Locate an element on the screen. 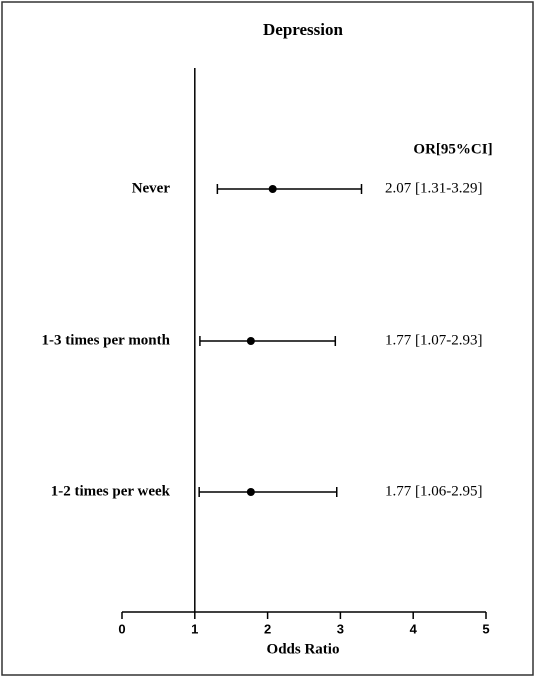  x-tick-label: 3 is located at coordinates (340, 628).